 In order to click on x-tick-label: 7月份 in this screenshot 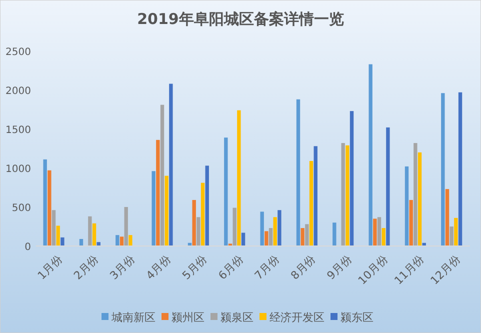, I will do `click(267, 267)`.